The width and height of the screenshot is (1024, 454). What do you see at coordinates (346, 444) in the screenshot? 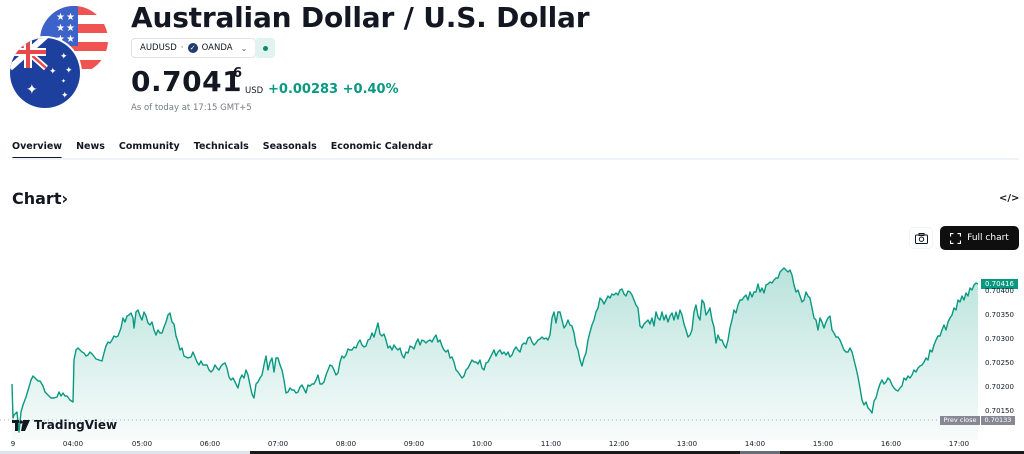
I see `x-axis-label: 08:00` at bounding box center [346, 444].